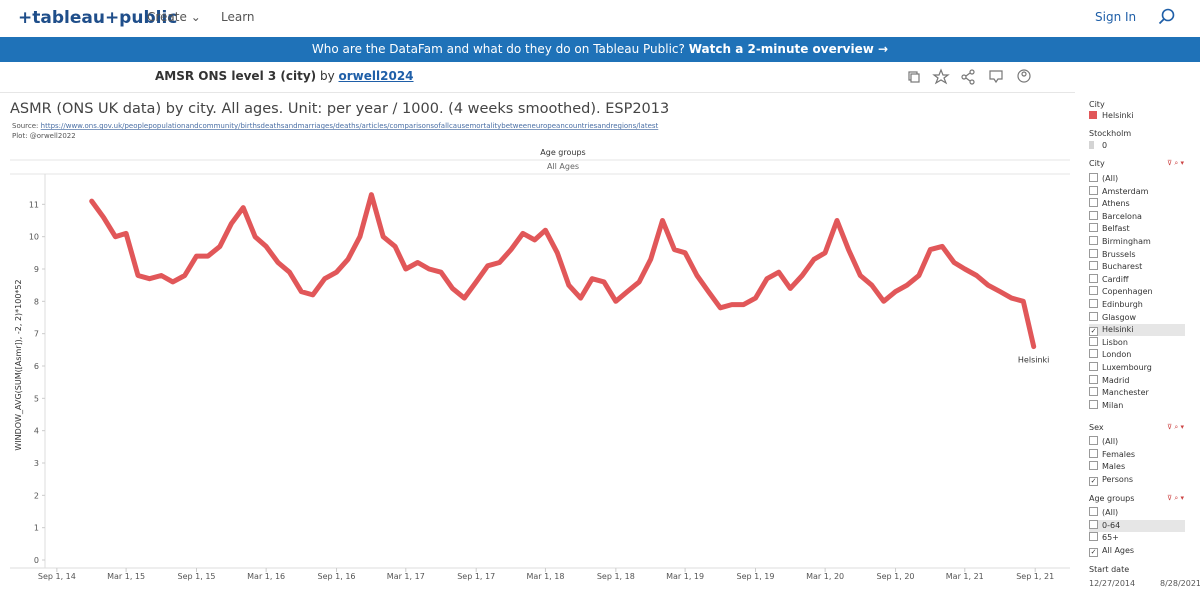 This screenshot has height=590, width=1200. Describe the element at coordinates (563, 166) in the screenshot. I see `column-subheader: All Ages` at that location.